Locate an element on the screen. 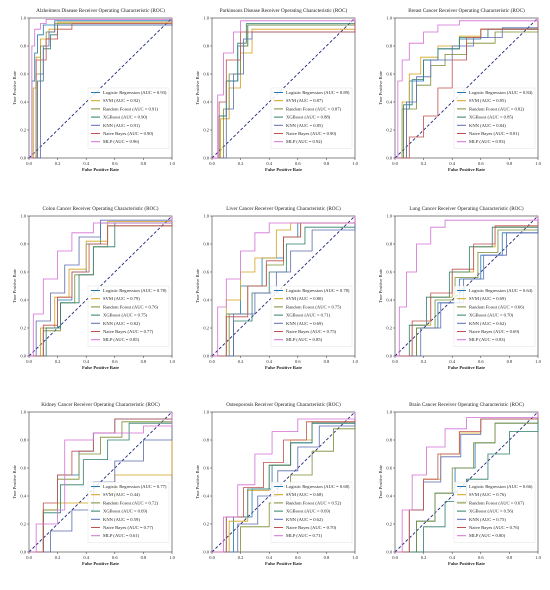 Image resolution: width=550 pixels, height=590 pixels. legend-entry: Random Forest (AUC = 0.72) is located at coordinates (131, 502).